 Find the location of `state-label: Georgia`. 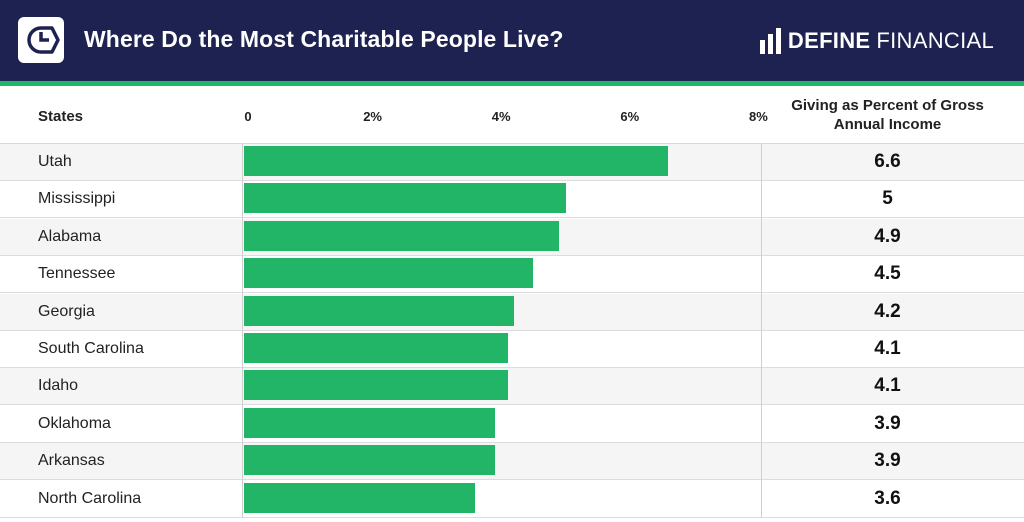

state-label: Georgia is located at coordinates (66, 311).